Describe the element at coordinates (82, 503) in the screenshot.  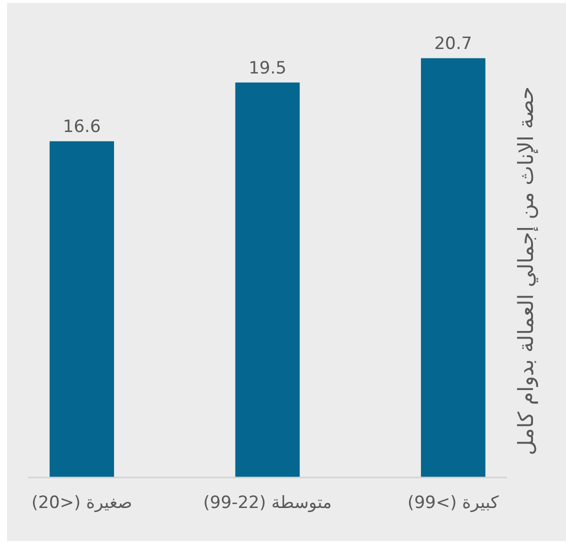
I see `x-tick-label: صغيرة (<20)` at that location.